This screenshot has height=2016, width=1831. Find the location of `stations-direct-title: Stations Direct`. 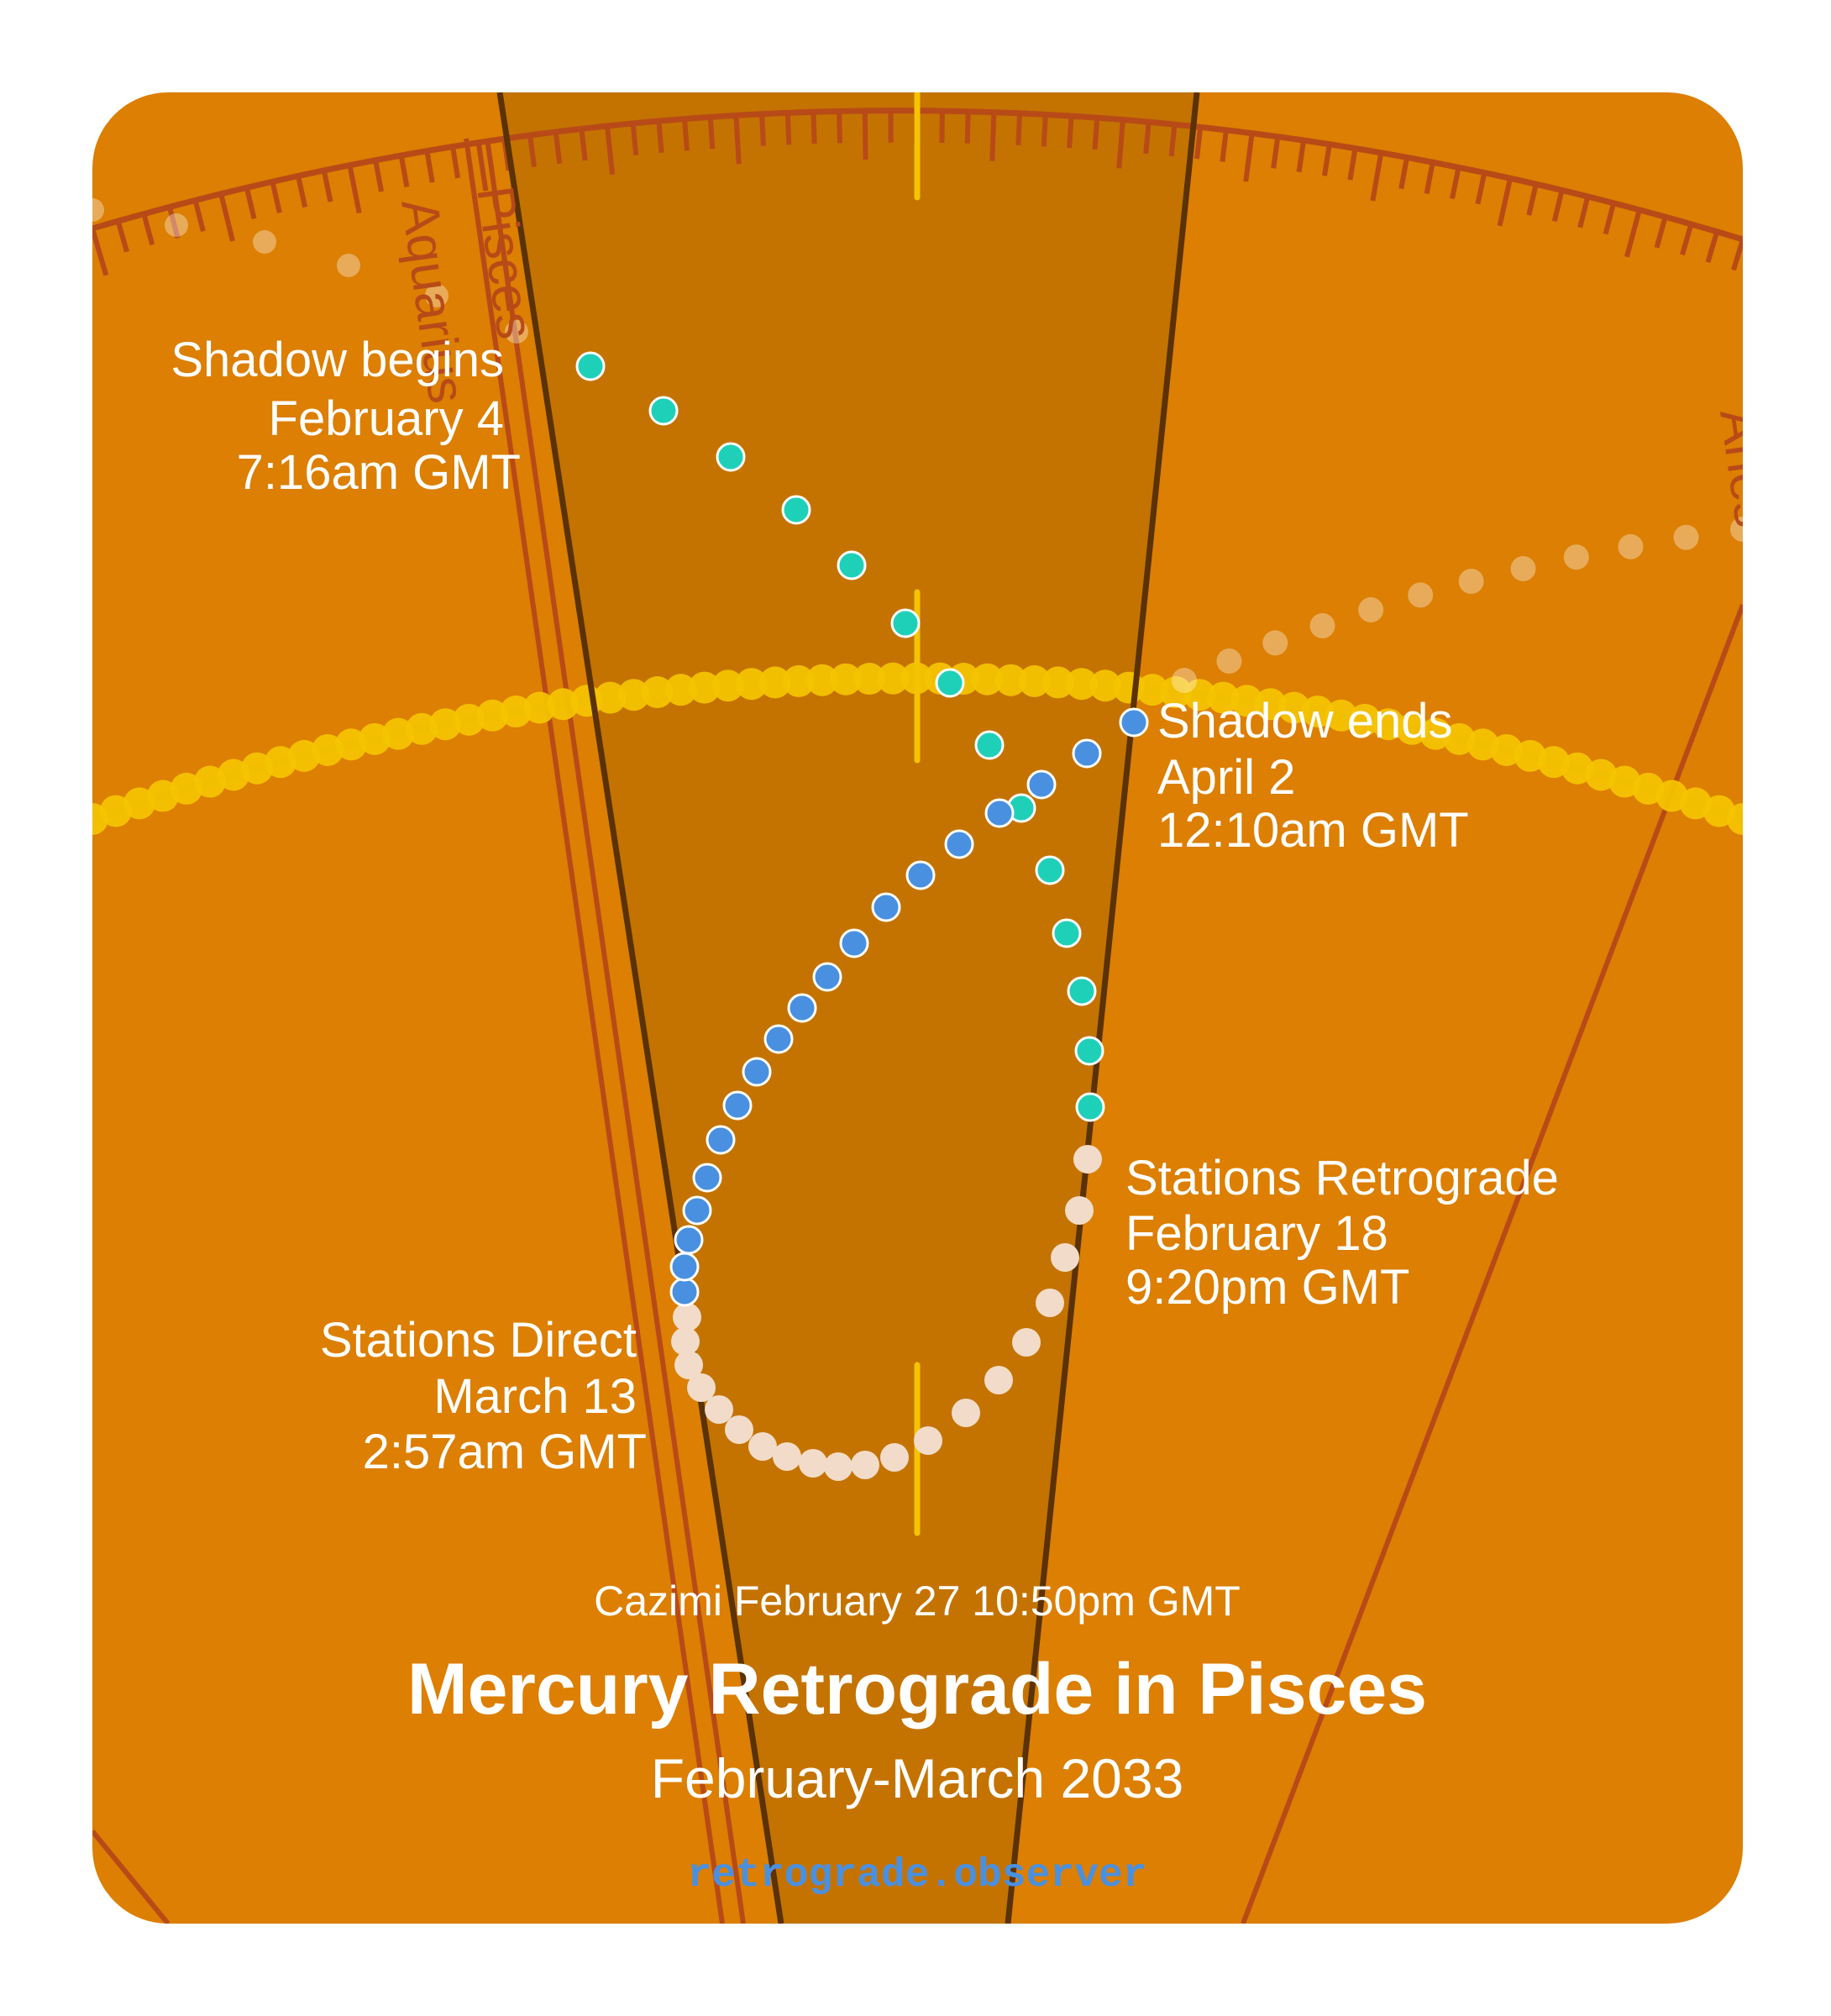

stations-direct-title: Stations Direct is located at coordinates (478, 1340).